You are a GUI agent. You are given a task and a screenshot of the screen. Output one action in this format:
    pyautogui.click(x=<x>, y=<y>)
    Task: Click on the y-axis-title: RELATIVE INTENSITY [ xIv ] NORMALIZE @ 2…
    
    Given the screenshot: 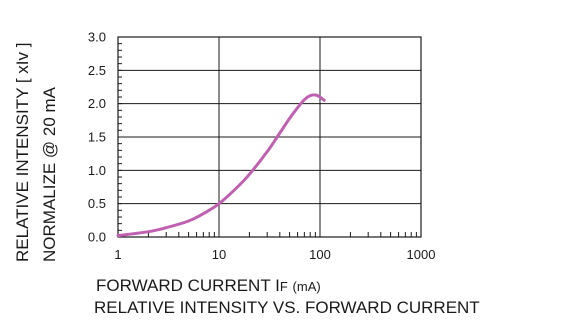 What is the action you would take?
    pyautogui.click(x=36, y=152)
    